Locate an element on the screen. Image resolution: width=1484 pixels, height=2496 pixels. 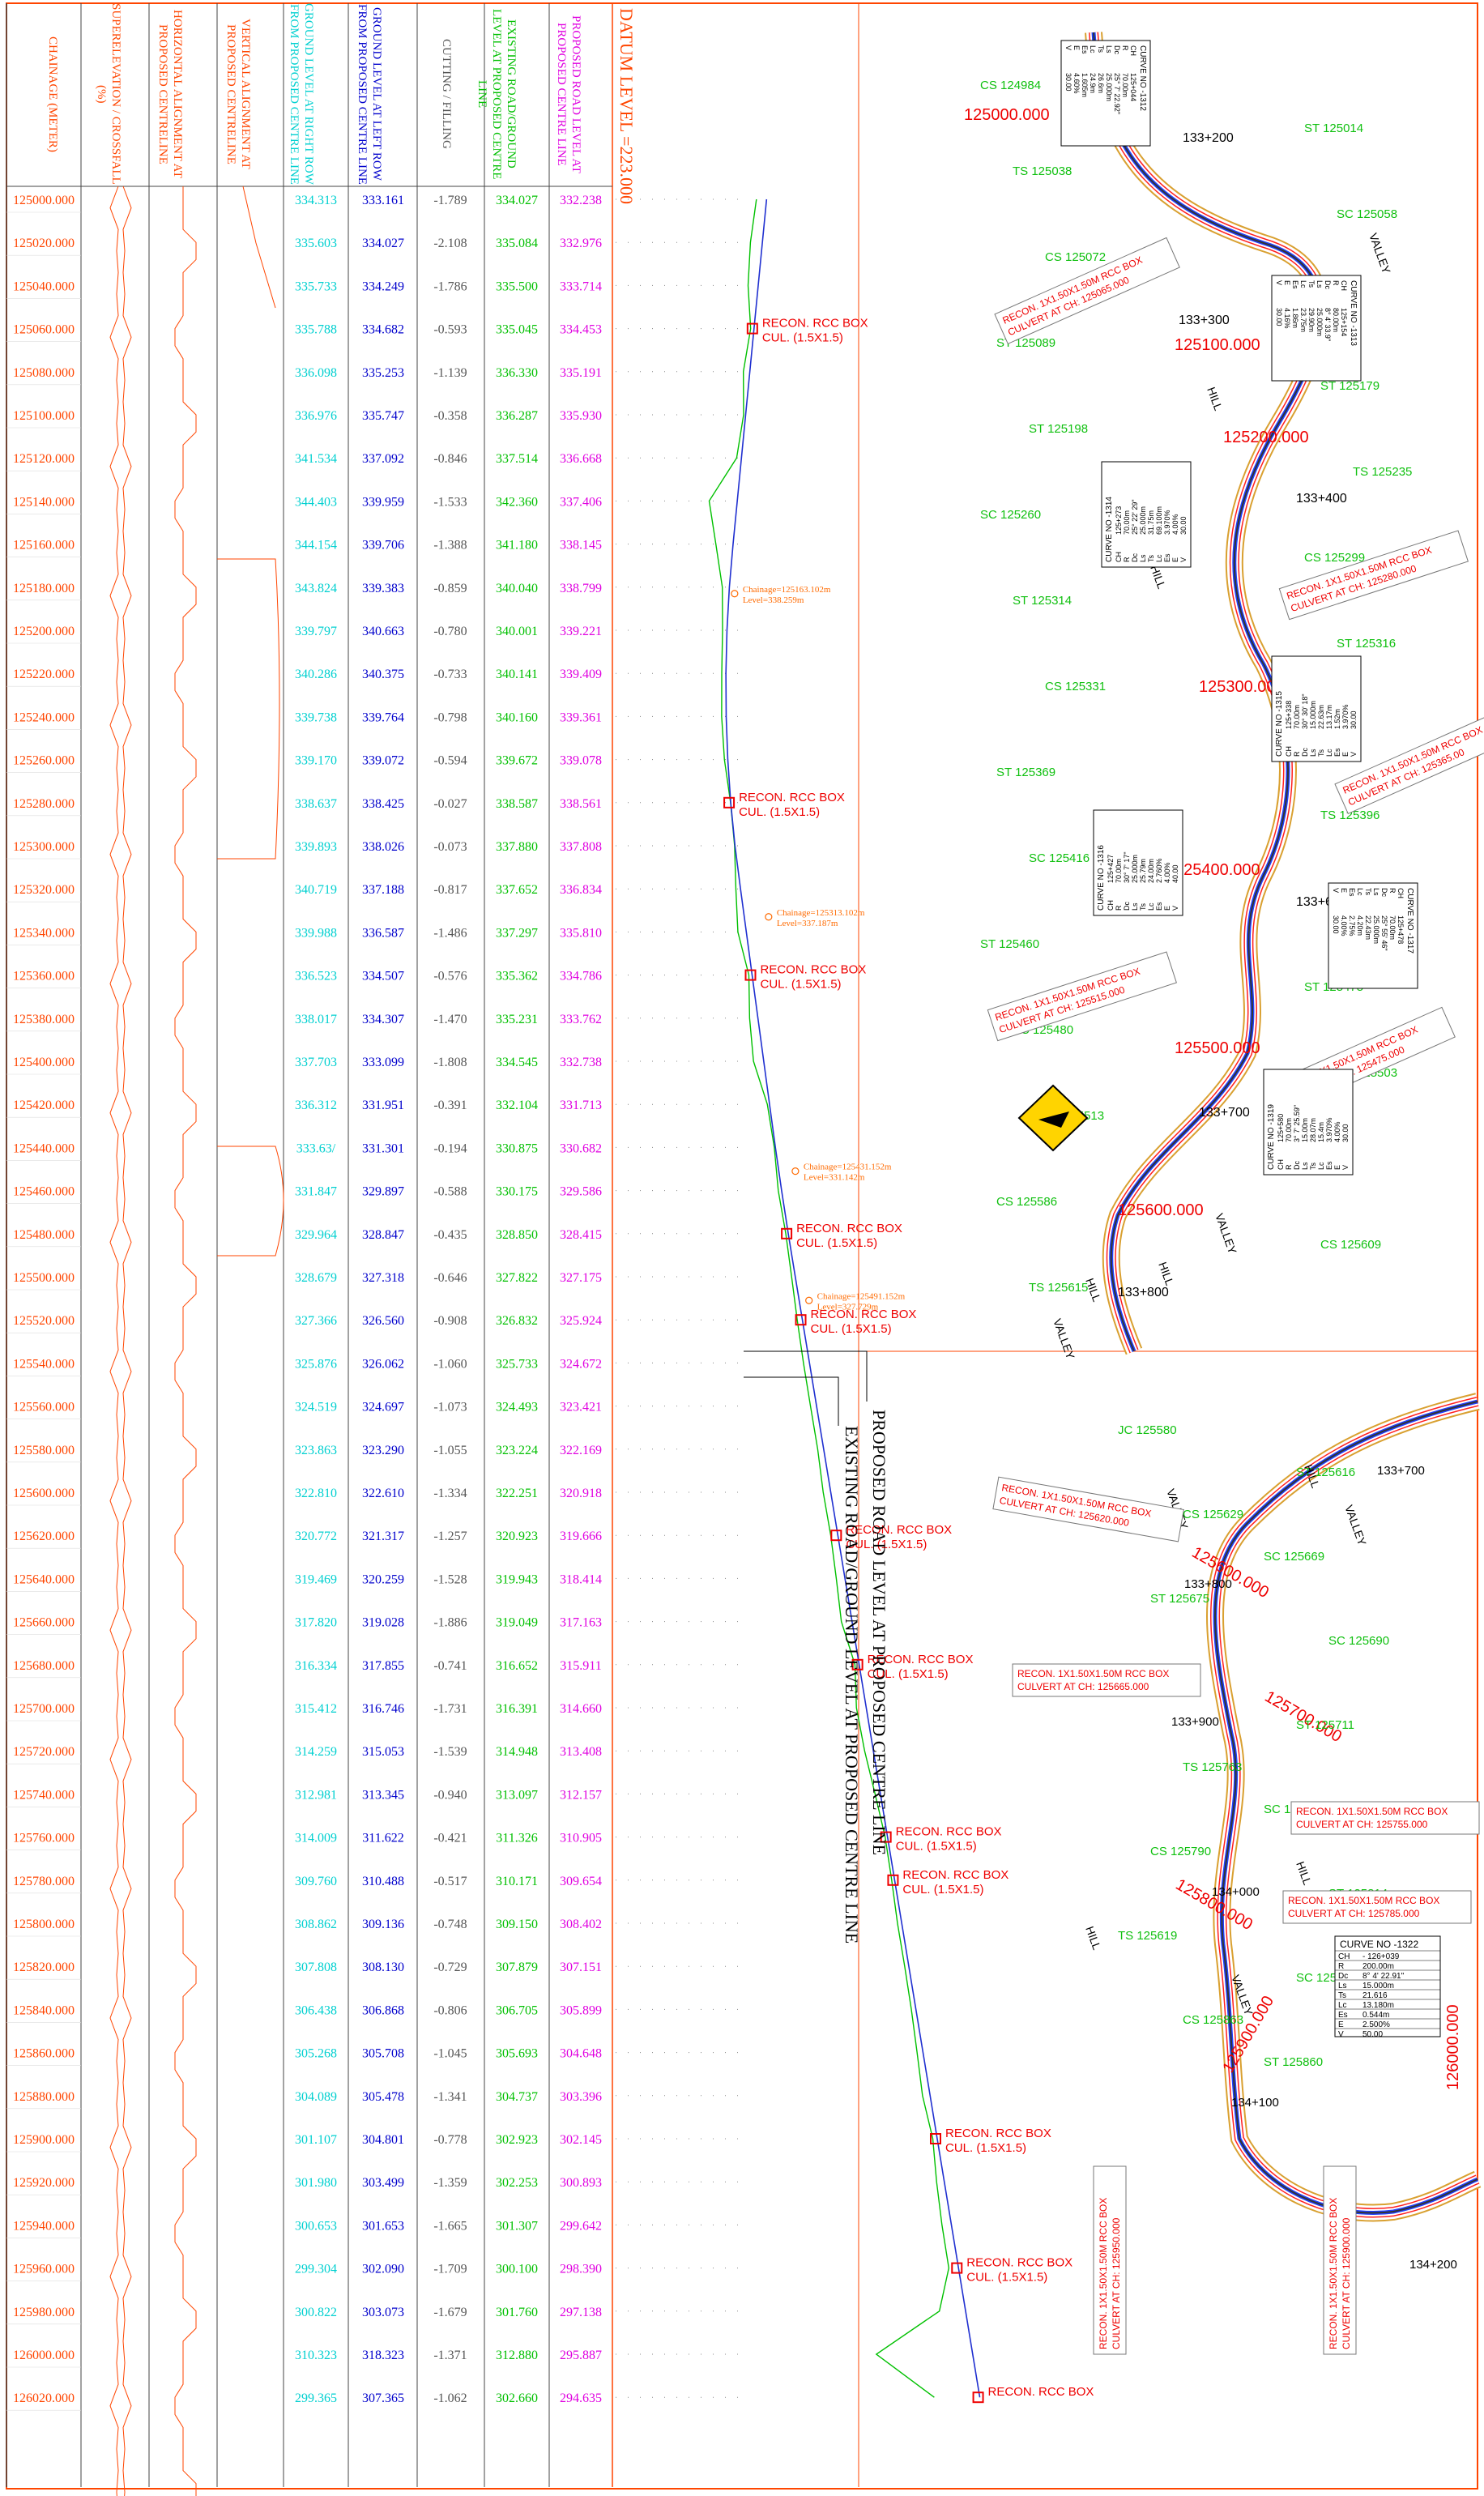
ground-right-value: 320.772 is located at coordinates (316, 1536).